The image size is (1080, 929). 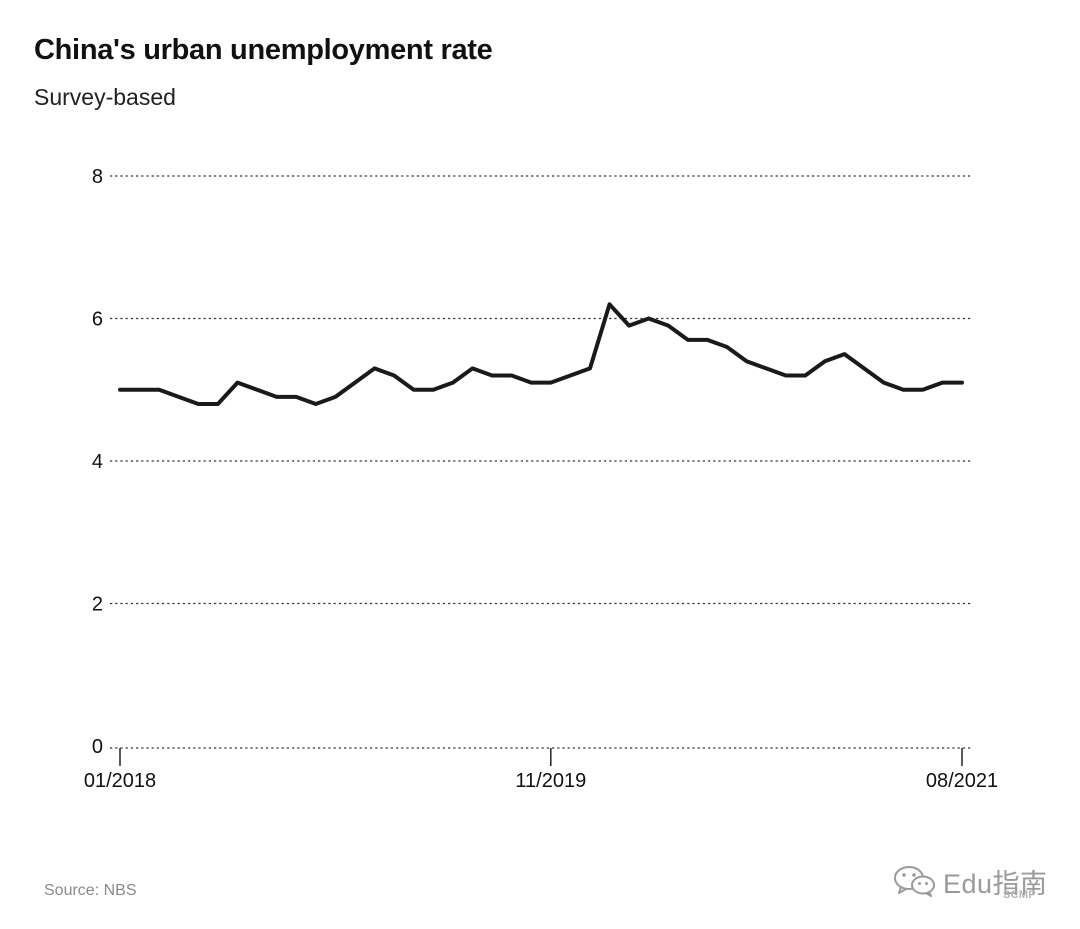 What do you see at coordinates (1019, 895) in the screenshot?
I see `brand-logo: SCMP` at bounding box center [1019, 895].